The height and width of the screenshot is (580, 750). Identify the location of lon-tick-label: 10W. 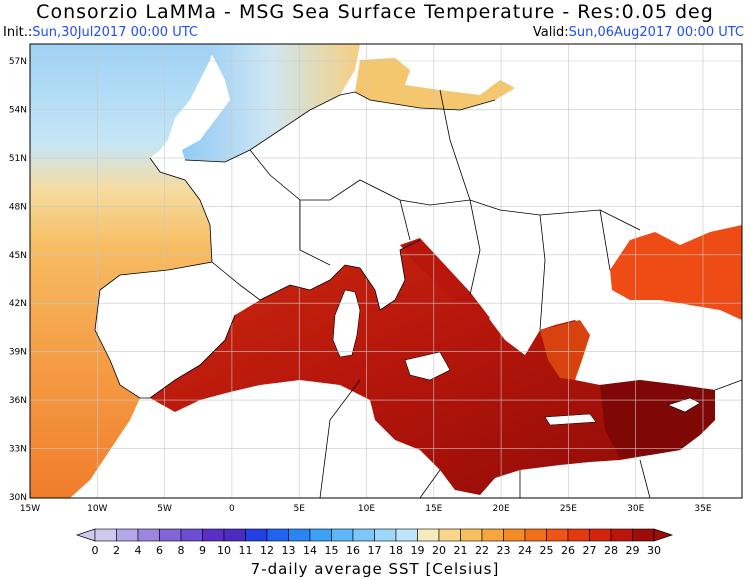
(97, 509).